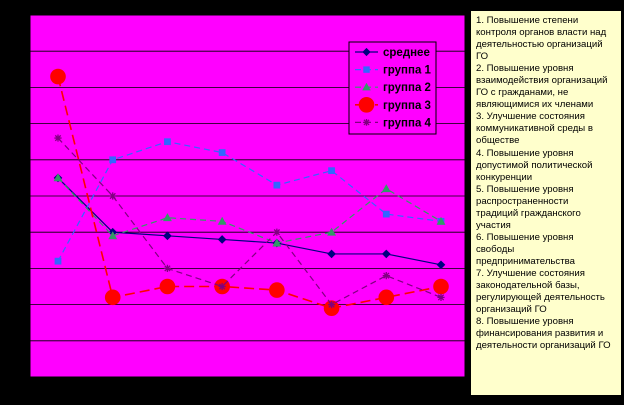  I want to click on legend: среднее группа 1 группа 2 группа 3 группа 4, so click(392, 88).